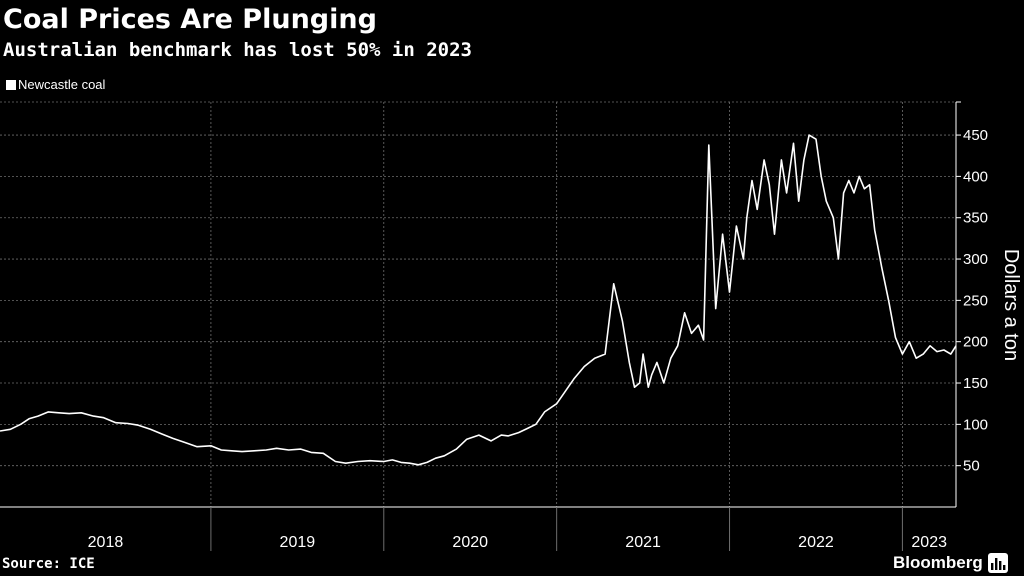 The height and width of the screenshot is (576, 1024). What do you see at coordinates (975, 135) in the screenshot?
I see `y-tick-label: 450` at bounding box center [975, 135].